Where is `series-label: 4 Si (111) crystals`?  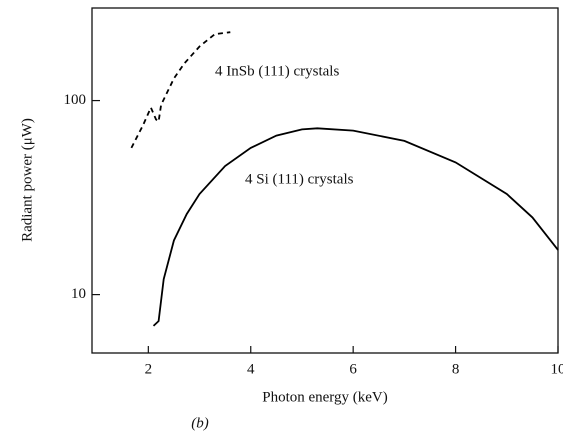
series-label: 4 Si (111) crystals is located at coordinates (299, 179).